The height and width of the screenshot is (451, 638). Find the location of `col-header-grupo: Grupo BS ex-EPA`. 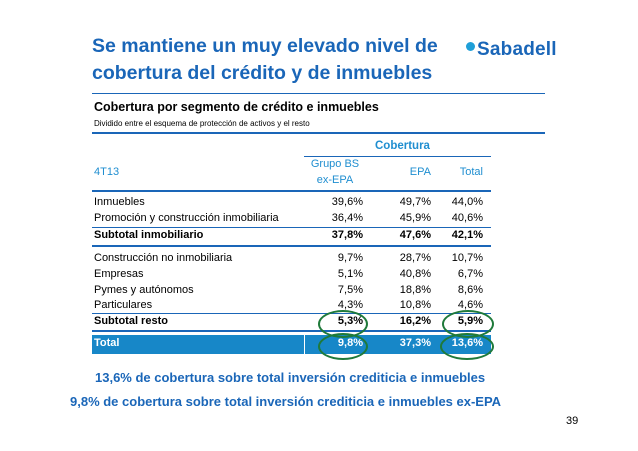

col-header-grupo: Grupo BS ex-EPA is located at coordinates (335, 172).